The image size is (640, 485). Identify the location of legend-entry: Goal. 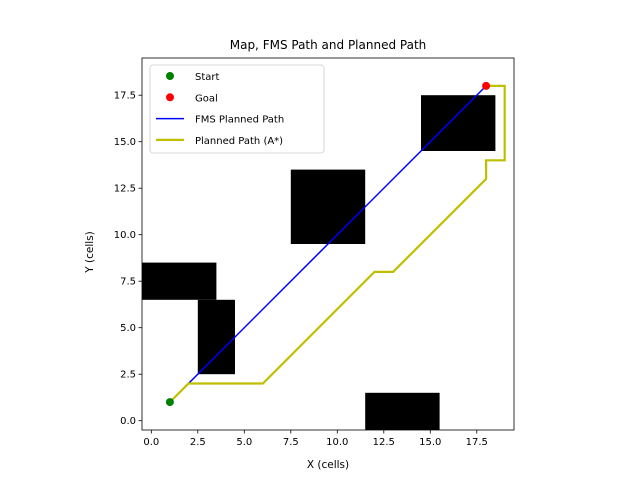
(192, 98).